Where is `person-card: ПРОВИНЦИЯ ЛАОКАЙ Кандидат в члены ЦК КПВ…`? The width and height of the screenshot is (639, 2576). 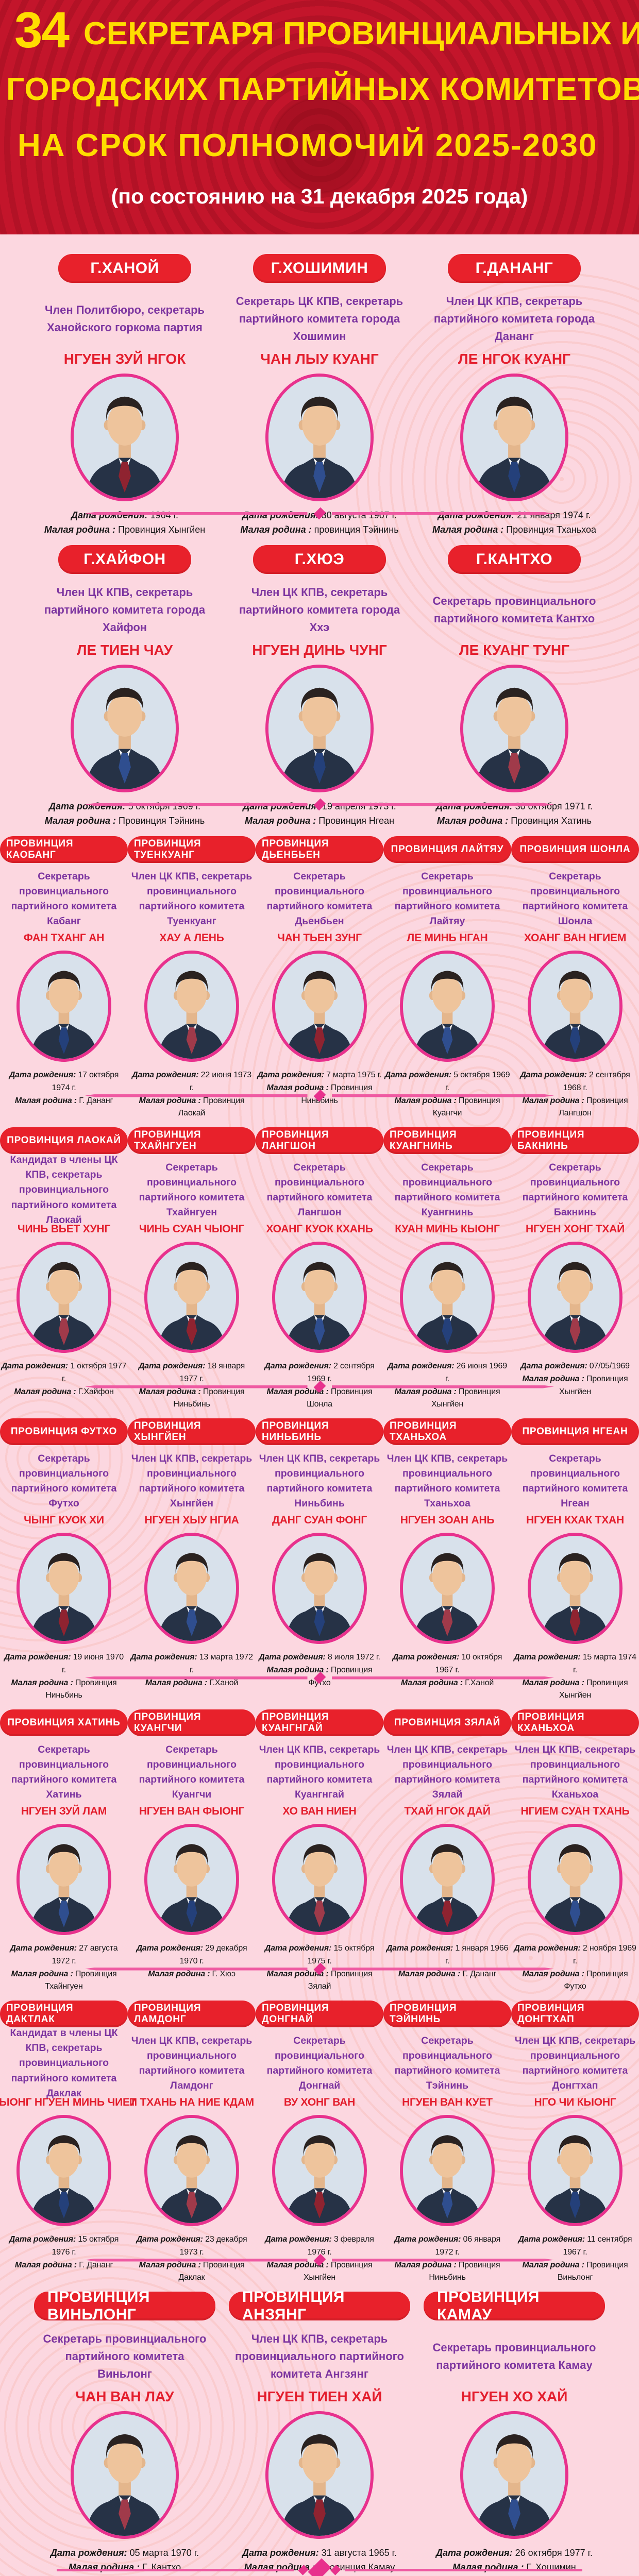 person-card: ПРОВИНЦИЯ ЛАОКАЙ Кандидат в члены ЦК КПВ… is located at coordinates (64, 1262).